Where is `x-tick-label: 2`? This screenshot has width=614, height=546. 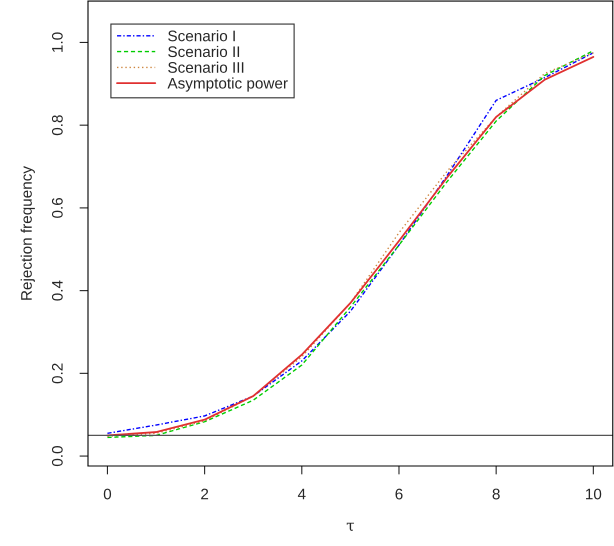 x-tick-label: 2 is located at coordinates (204, 494).